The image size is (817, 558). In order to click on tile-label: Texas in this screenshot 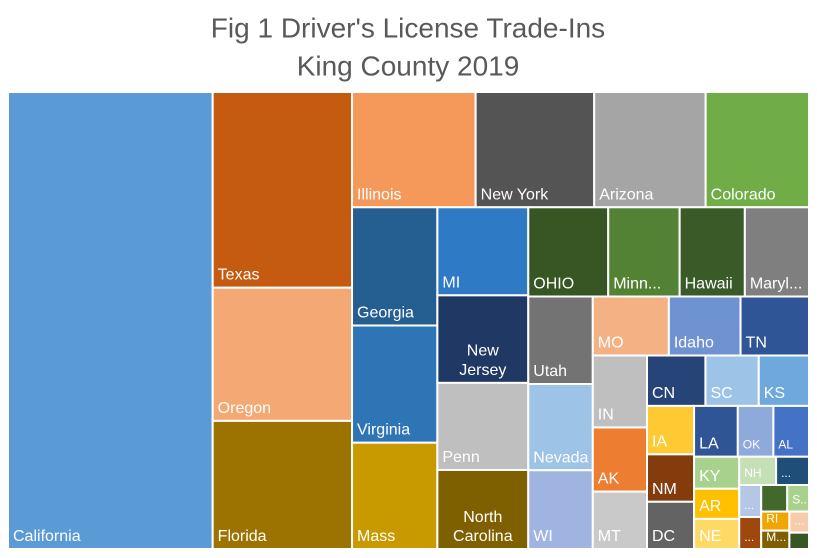, I will do `click(239, 275)`.